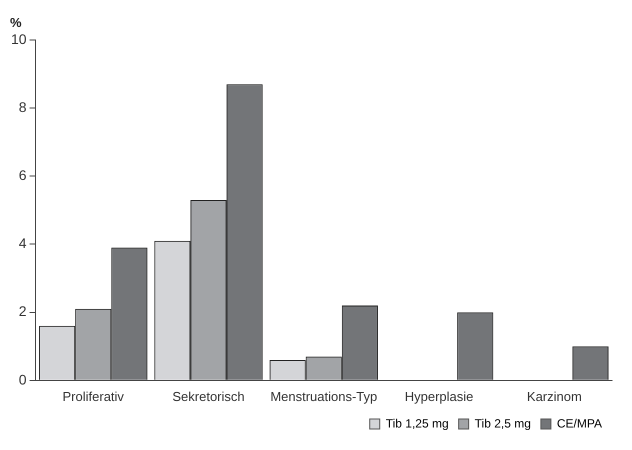 Image resolution: width=632 pixels, height=450 pixels. What do you see at coordinates (22, 106) in the screenshot?
I see `y-tick-label: 8` at bounding box center [22, 106].